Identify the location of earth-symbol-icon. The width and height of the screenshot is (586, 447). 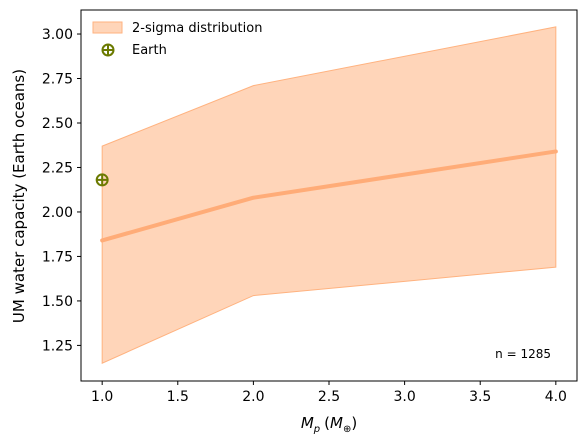
(102, 180).